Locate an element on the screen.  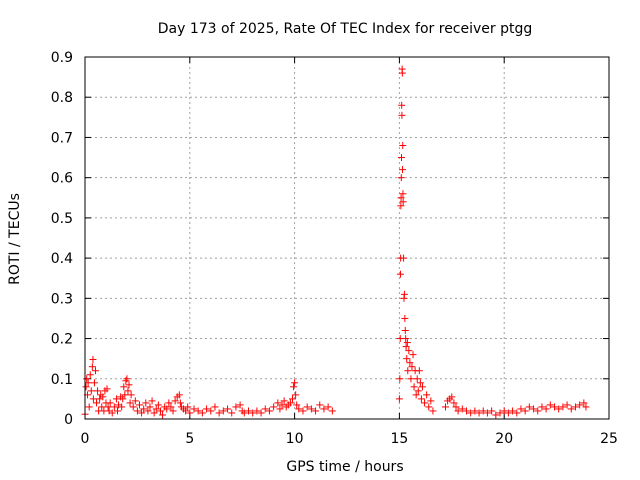
x-tick-label: 10 is located at coordinates (295, 439).